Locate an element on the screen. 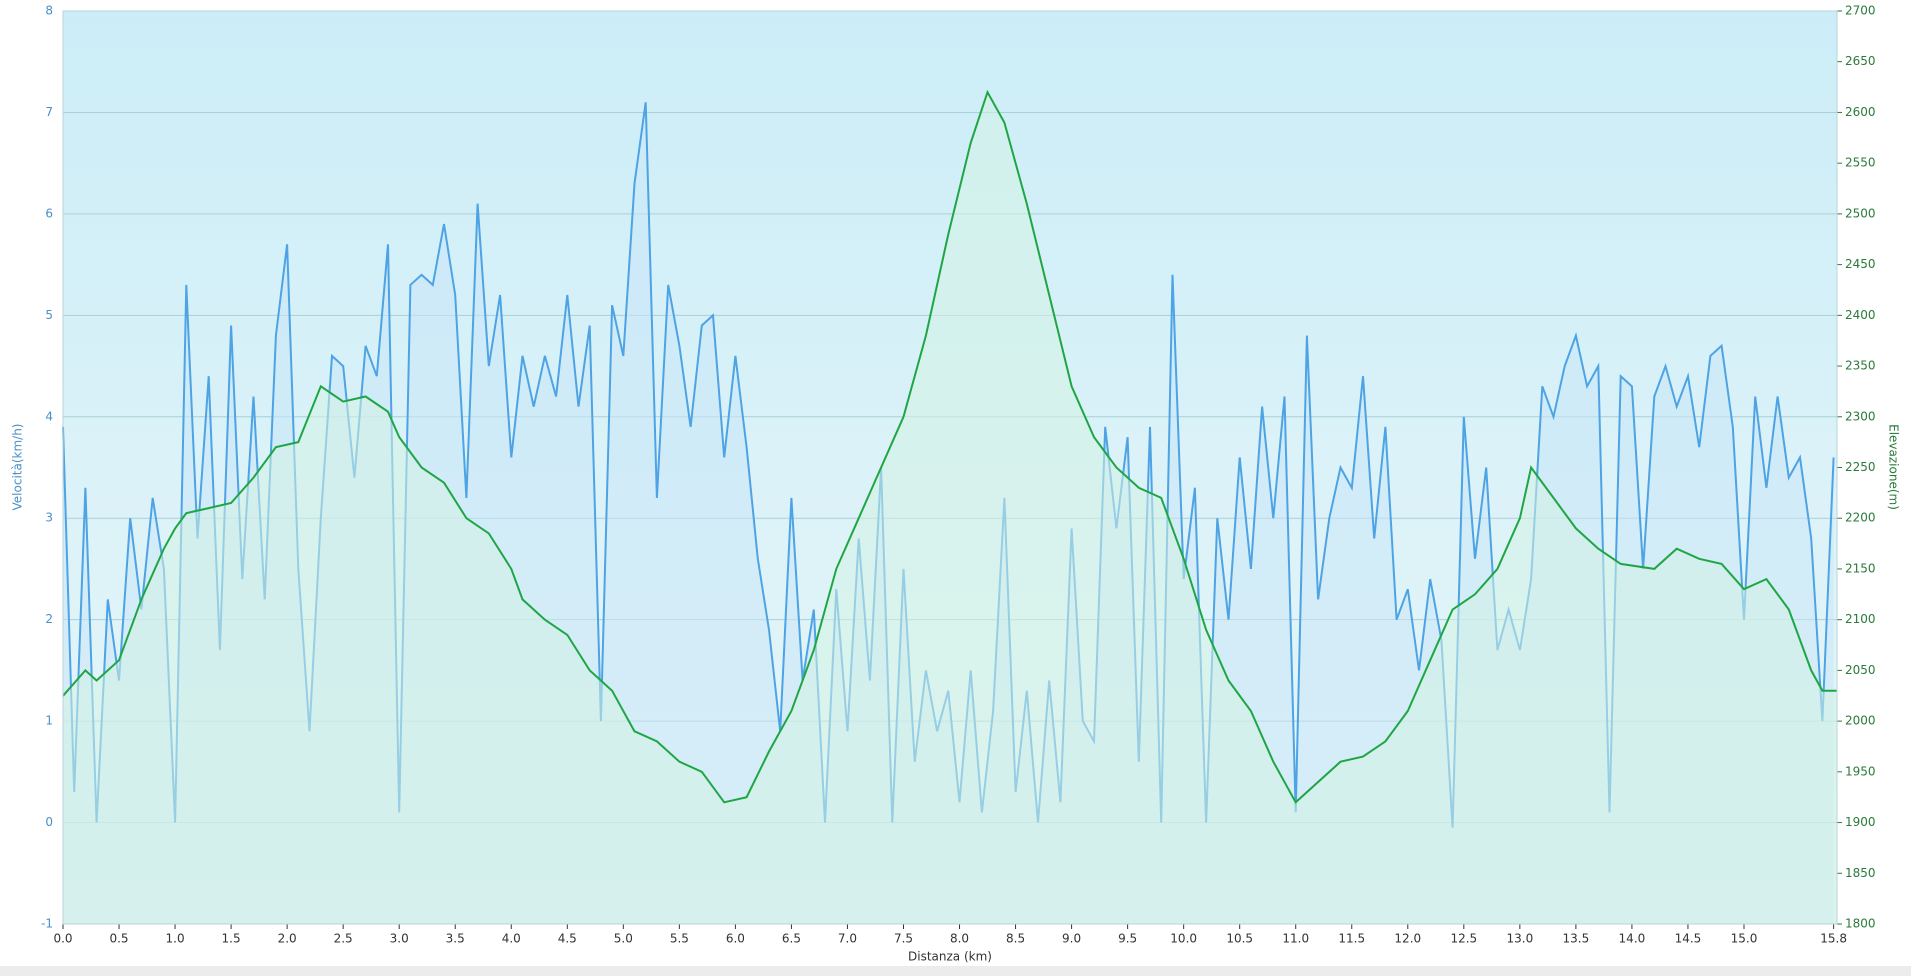 This screenshot has width=1911, height=980. y2-tick-label: 2500 is located at coordinates (1860, 213).